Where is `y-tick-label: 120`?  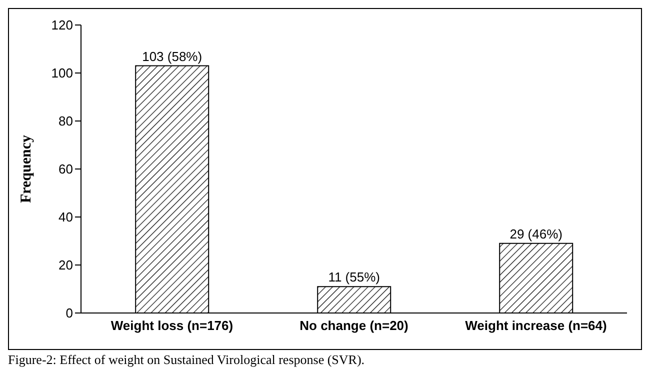
y-tick-label: 120 is located at coordinates (62, 25).